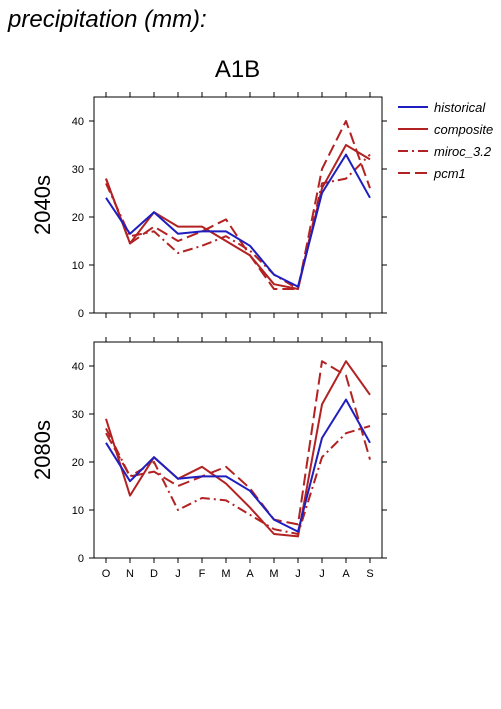 The image size is (501, 709). What do you see at coordinates (202, 574) in the screenshot?
I see `x-tick-label: F` at bounding box center [202, 574].